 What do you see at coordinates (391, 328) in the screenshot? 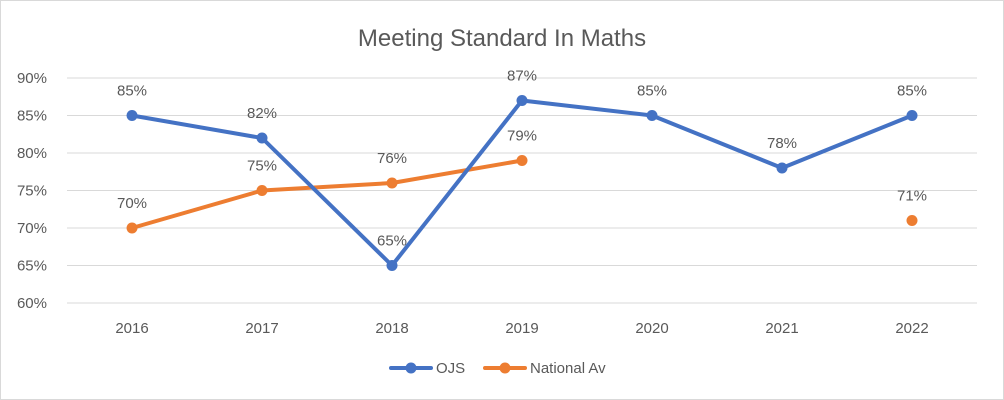
I see `x-tick-label: 2018` at bounding box center [391, 328].